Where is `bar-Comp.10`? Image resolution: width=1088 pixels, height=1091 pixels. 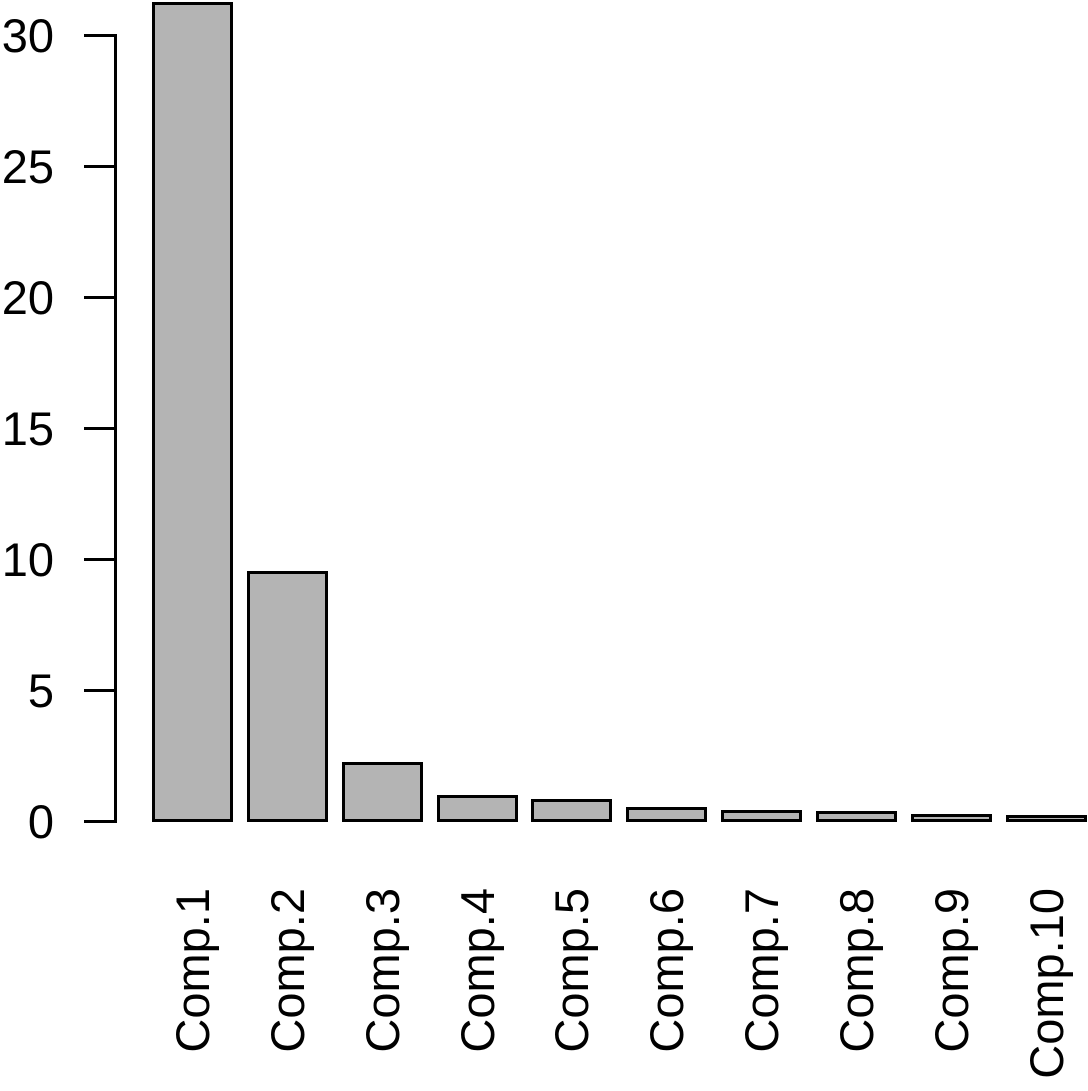
bar-Comp.10 is located at coordinates (1046, 819).